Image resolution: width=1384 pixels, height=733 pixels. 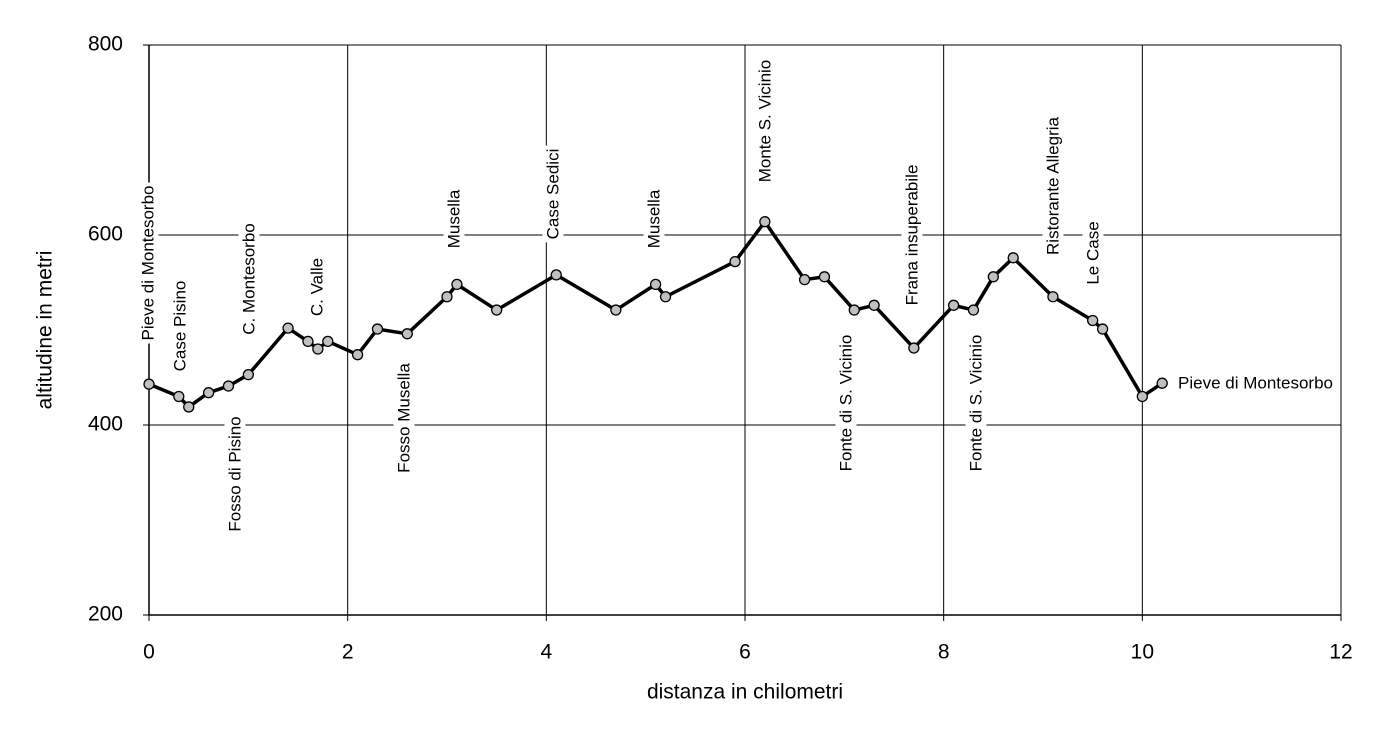 I want to click on x-tick-label: 8, so click(x=944, y=652).